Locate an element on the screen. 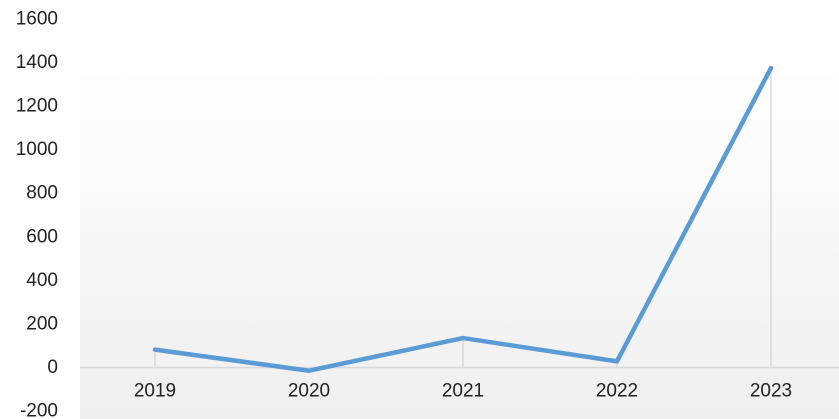  y-tick-label: 200 is located at coordinates (42, 323).